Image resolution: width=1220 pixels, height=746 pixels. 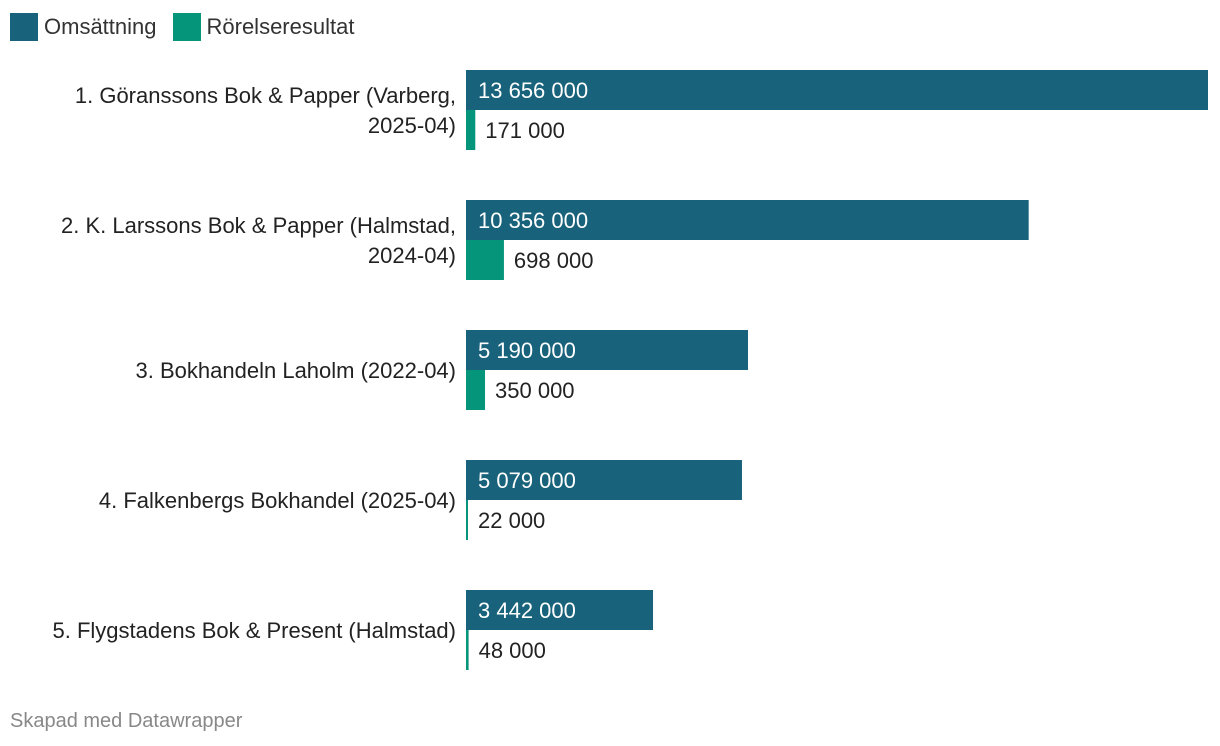 What do you see at coordinates (296, 370) in the screenshot?
I see `category-label: 3. Bokhandeln Laholm (2022-04)` at bounding box center [296, 370].